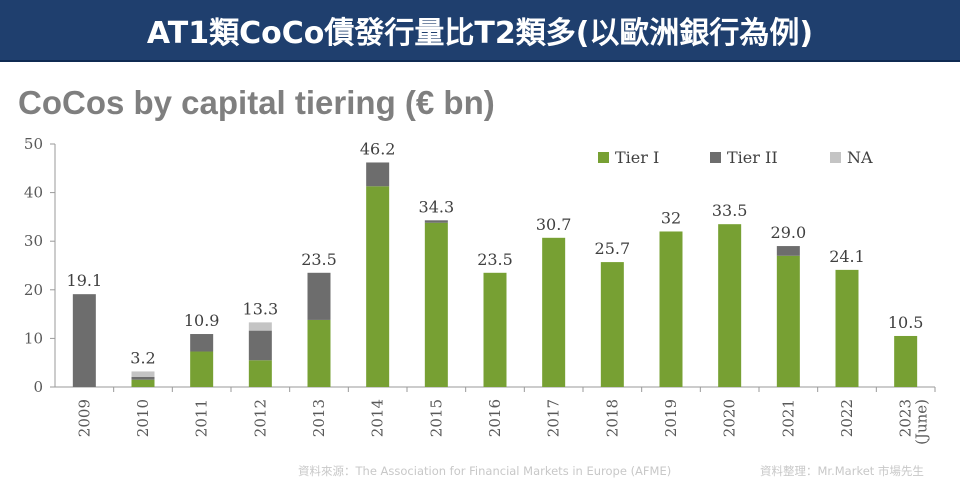 This screenshot has height=502, width=960. What do you see at coordinates (33, 193) in the screenshot?
I see `y-tick-label: 40` at bounding box center [33, 193].